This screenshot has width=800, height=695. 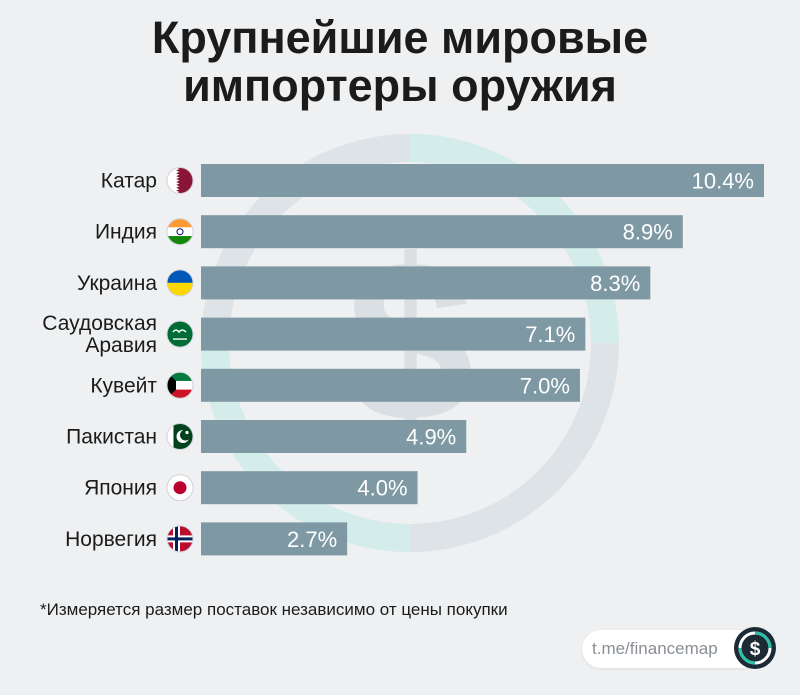 I want to click on value-label: 10.4%, so click(x=723, y=181).